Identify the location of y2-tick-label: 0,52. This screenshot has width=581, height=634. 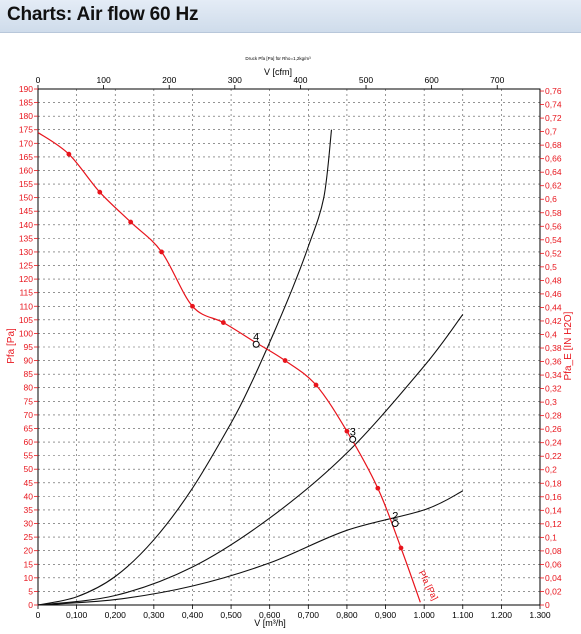
(553, 253).